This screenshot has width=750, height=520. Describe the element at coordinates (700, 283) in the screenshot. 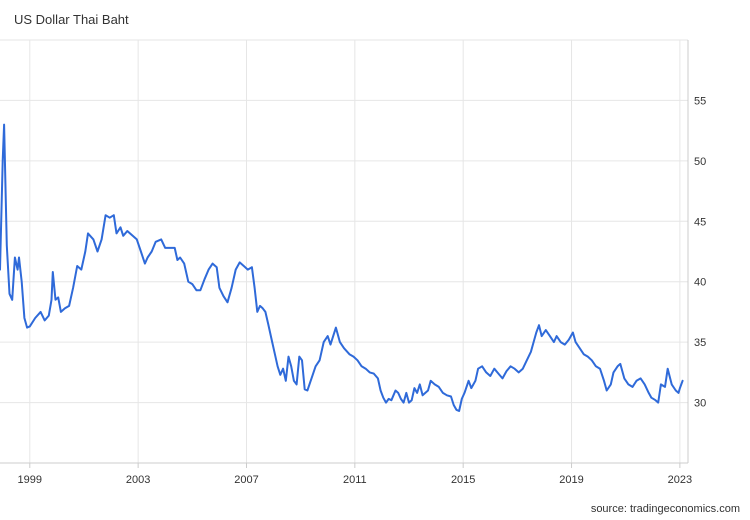

I see `y-tick-label: 40` at that location.